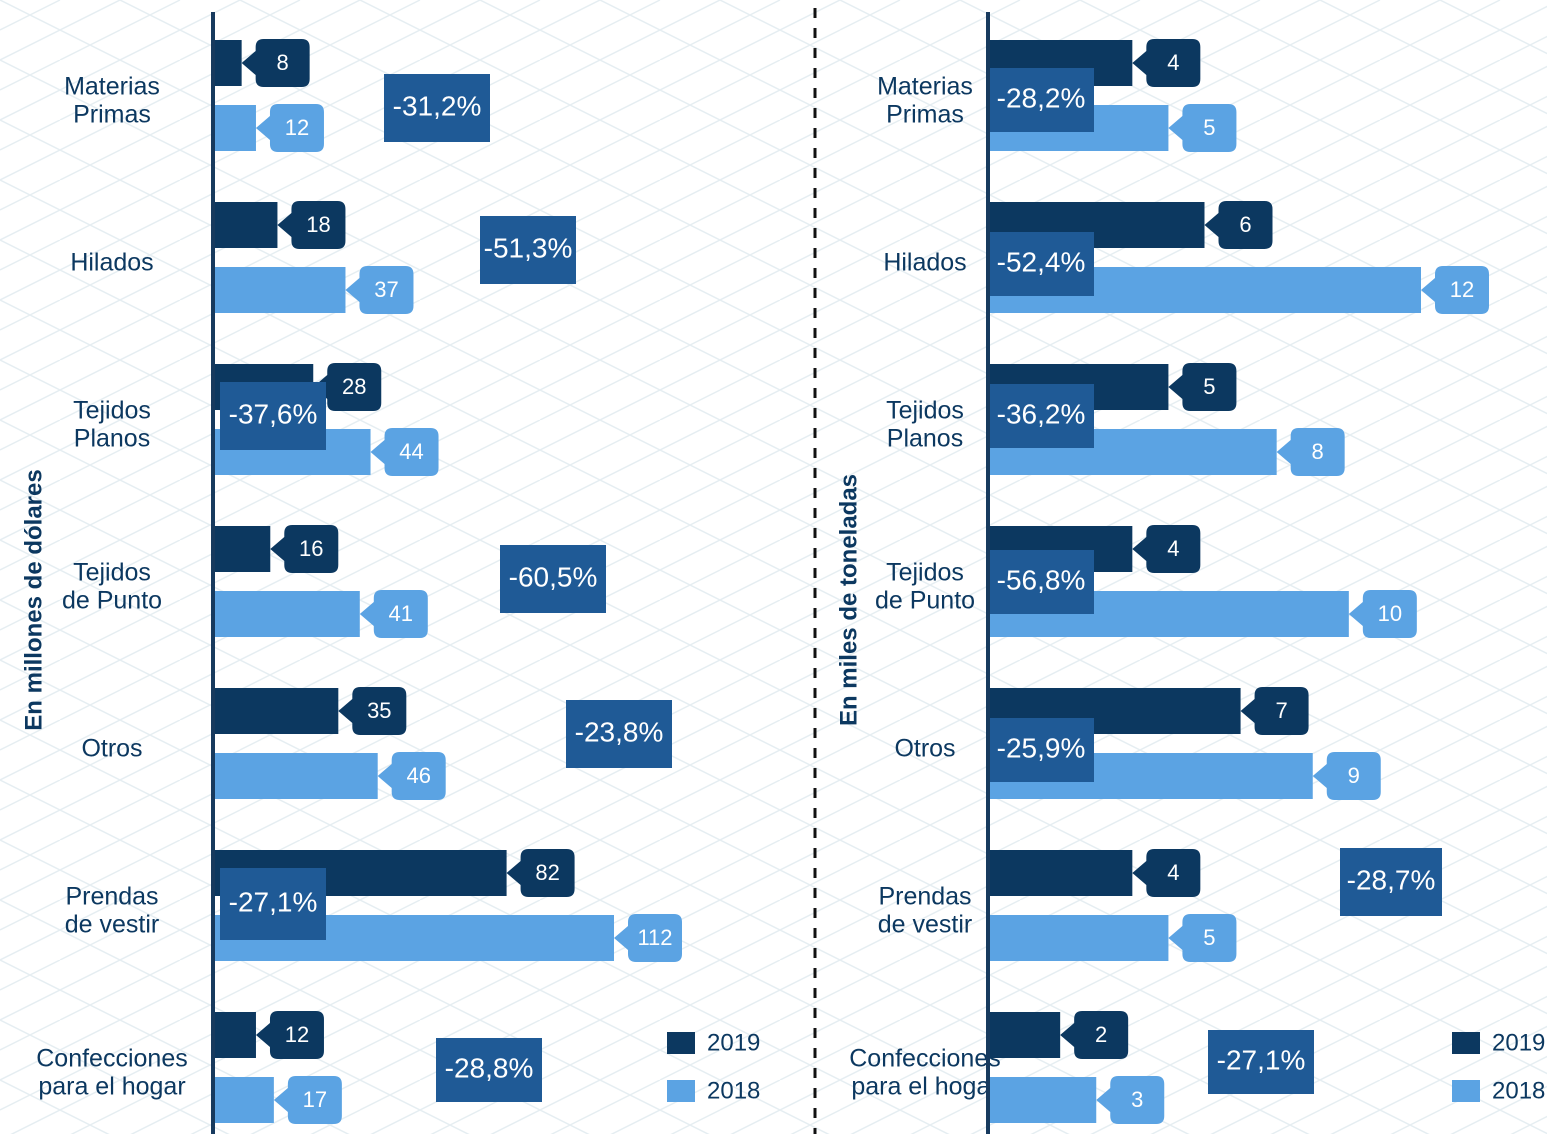 Image resolution: width=1547 pixels, height=1134 pixels. I want to click on value-label: 3, so click(1137, 1099).